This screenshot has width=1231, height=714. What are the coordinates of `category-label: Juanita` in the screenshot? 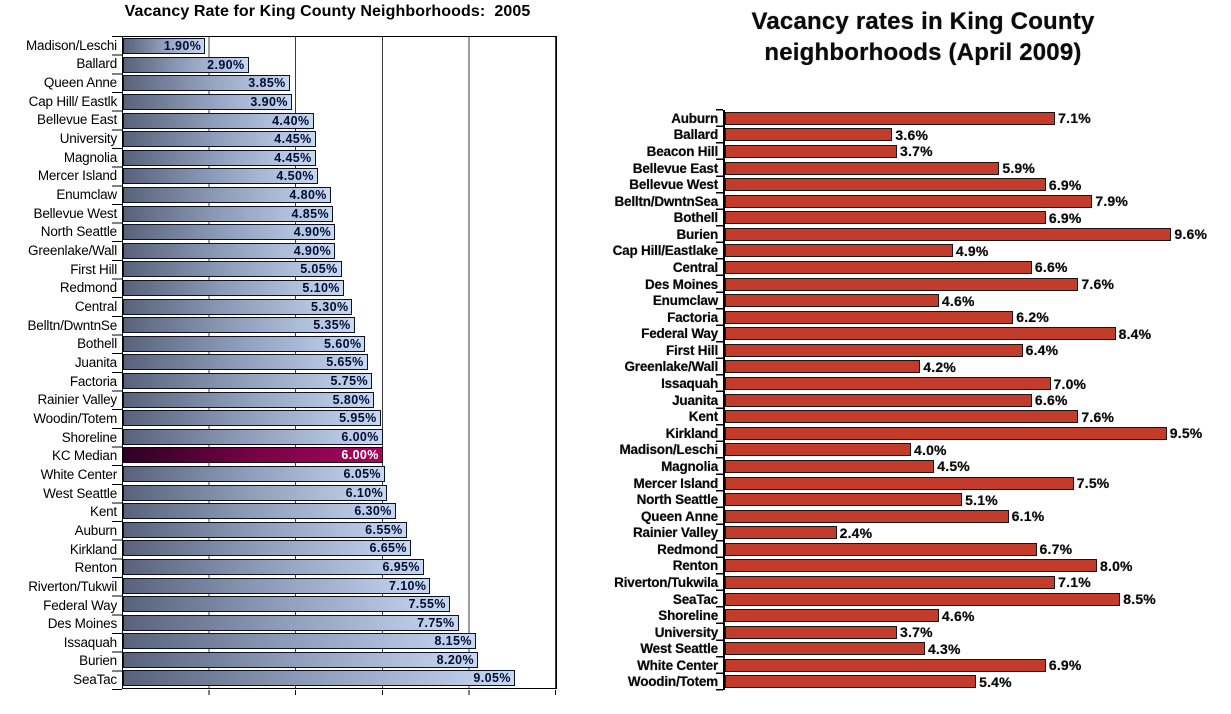 It's located at (95, 362).